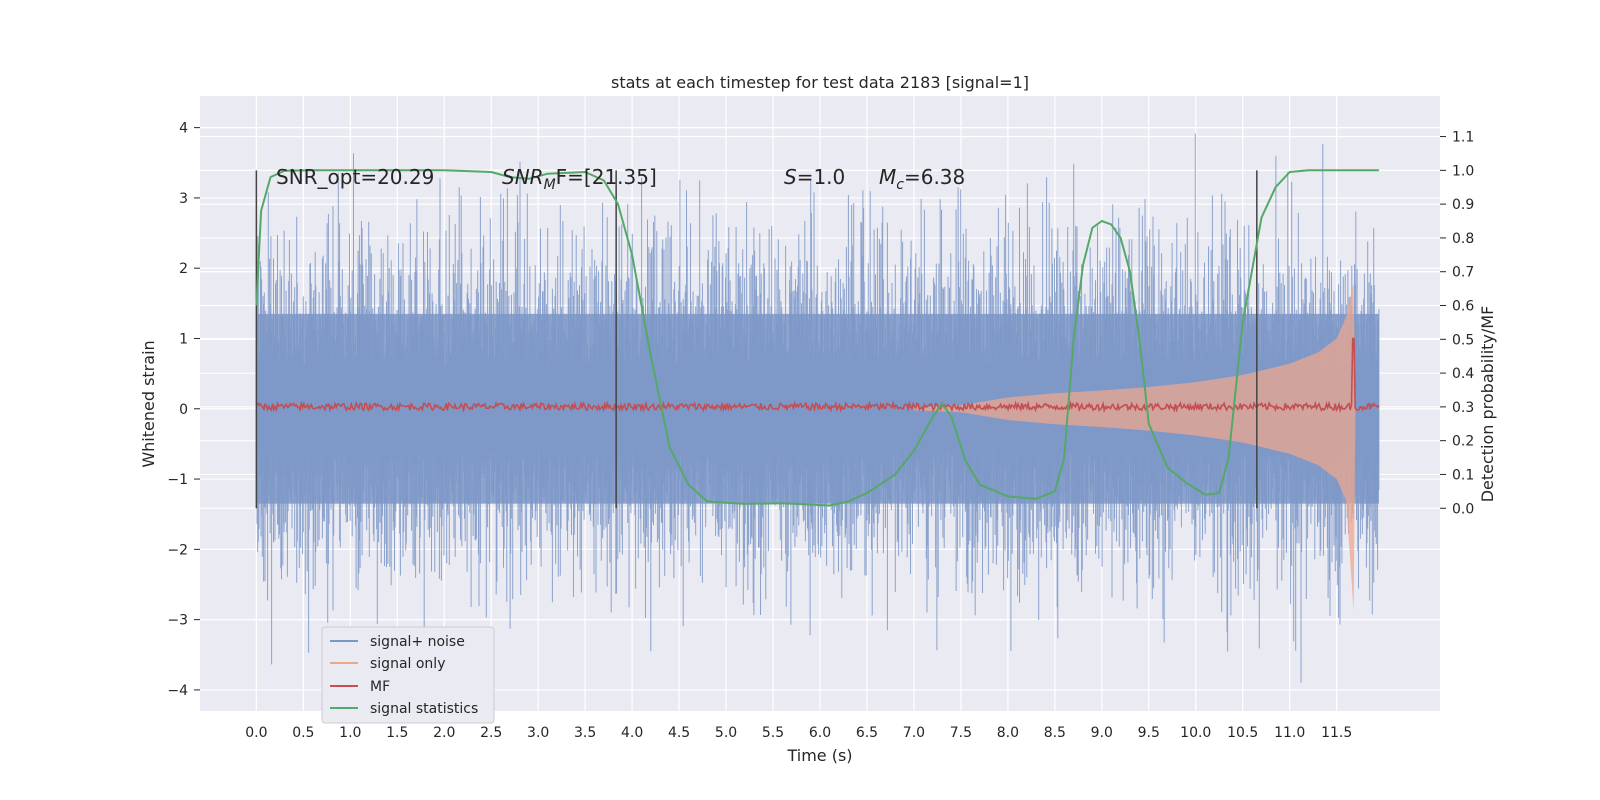 This screenshot has width=1600, height=800. What do you see at coordinates (1463, 205) in the screenshot?
I see `y2-tick-label: 0.9` at bounding box center [1463, 205].